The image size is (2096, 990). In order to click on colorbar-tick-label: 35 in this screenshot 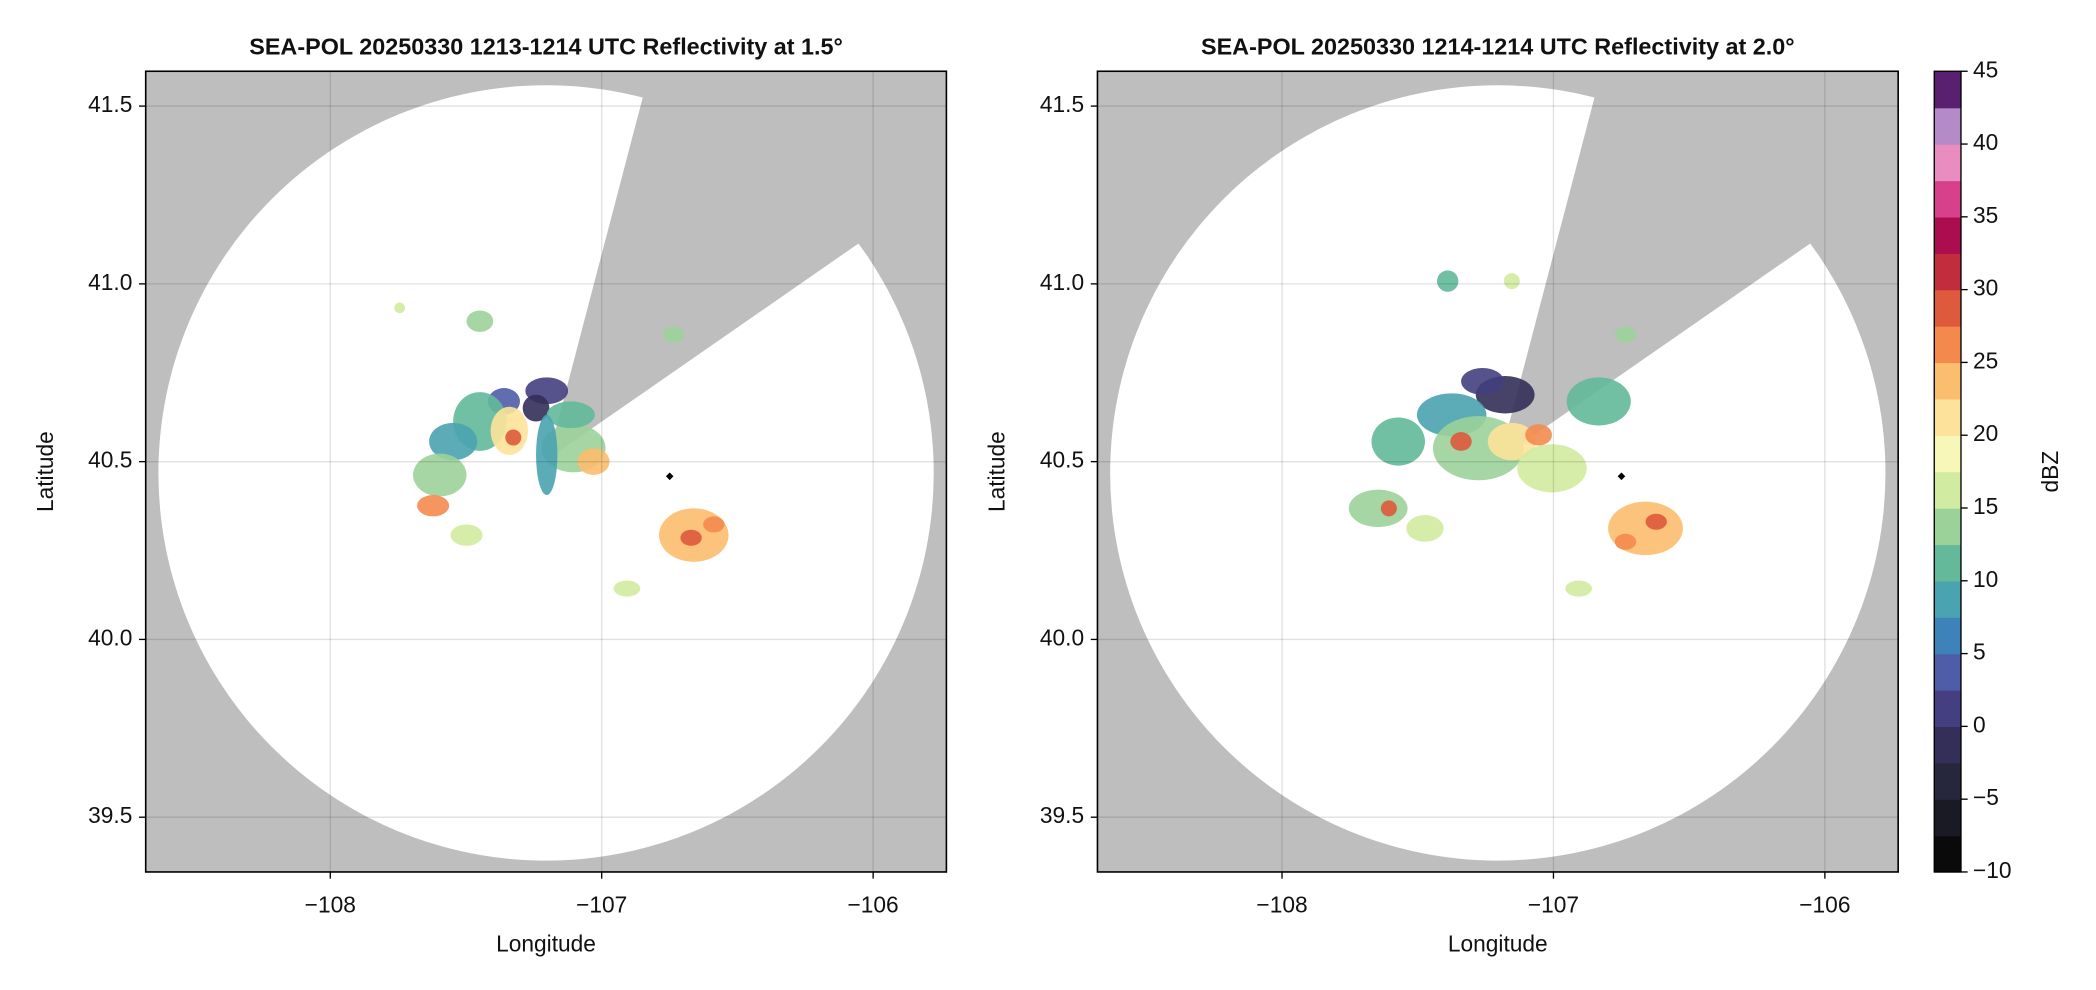, I will do `click(1985, 215)`.